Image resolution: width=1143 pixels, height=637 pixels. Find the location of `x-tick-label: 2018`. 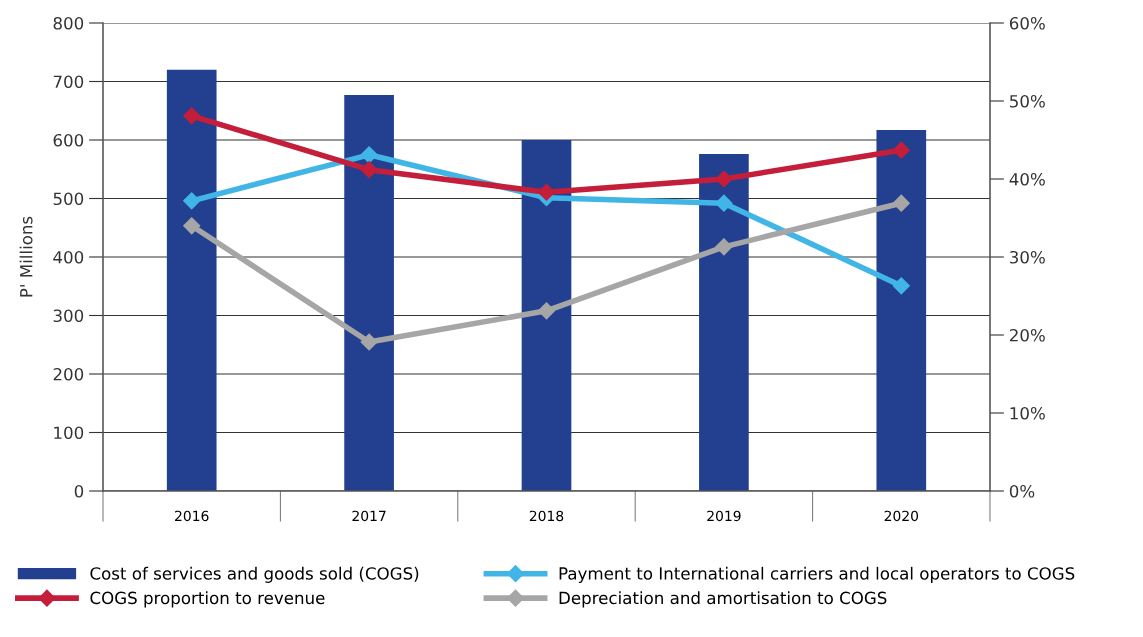

x-tick-label: 2018 is located at coordinates (546, 516).